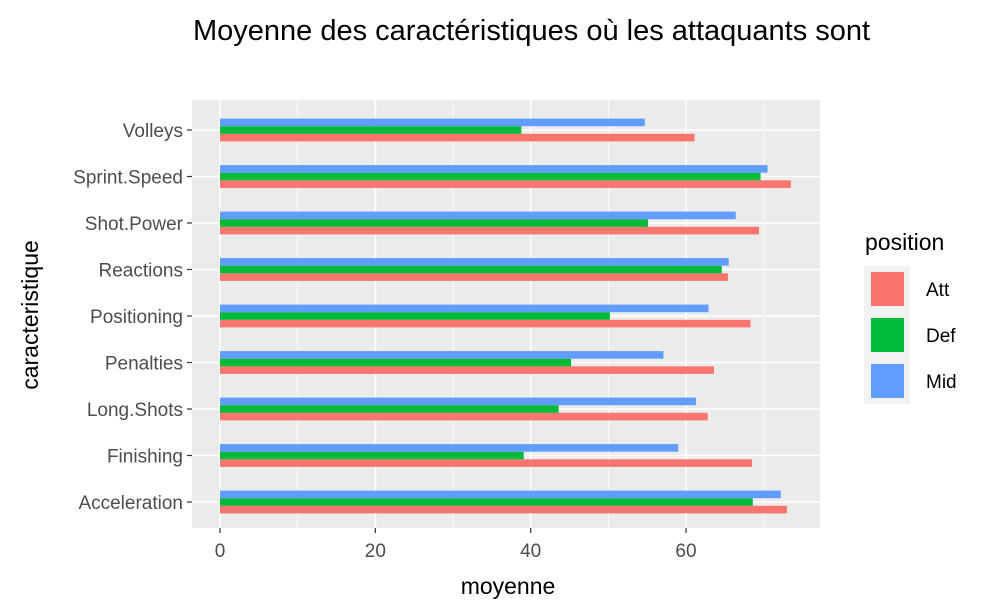 Image resolution: width=996 pixels, height=615 pixels. What do you see at coordinates (505, 184) in the screenshot?
I see `bar-att-sprint-speed` at bounding box center [505, 184].